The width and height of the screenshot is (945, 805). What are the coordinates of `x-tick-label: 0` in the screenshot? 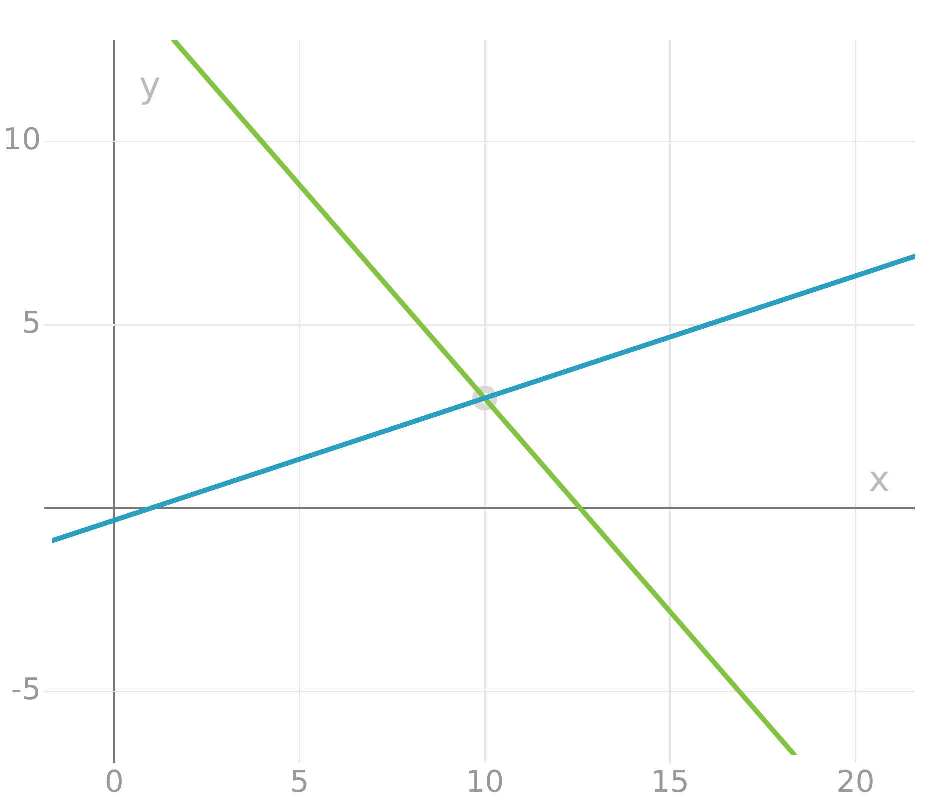 It's located at (114, 782).